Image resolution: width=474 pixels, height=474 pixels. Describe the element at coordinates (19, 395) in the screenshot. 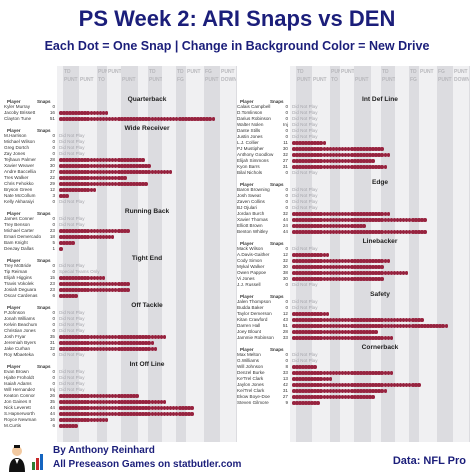

I see `player-name: Keaton Connor` at that location.